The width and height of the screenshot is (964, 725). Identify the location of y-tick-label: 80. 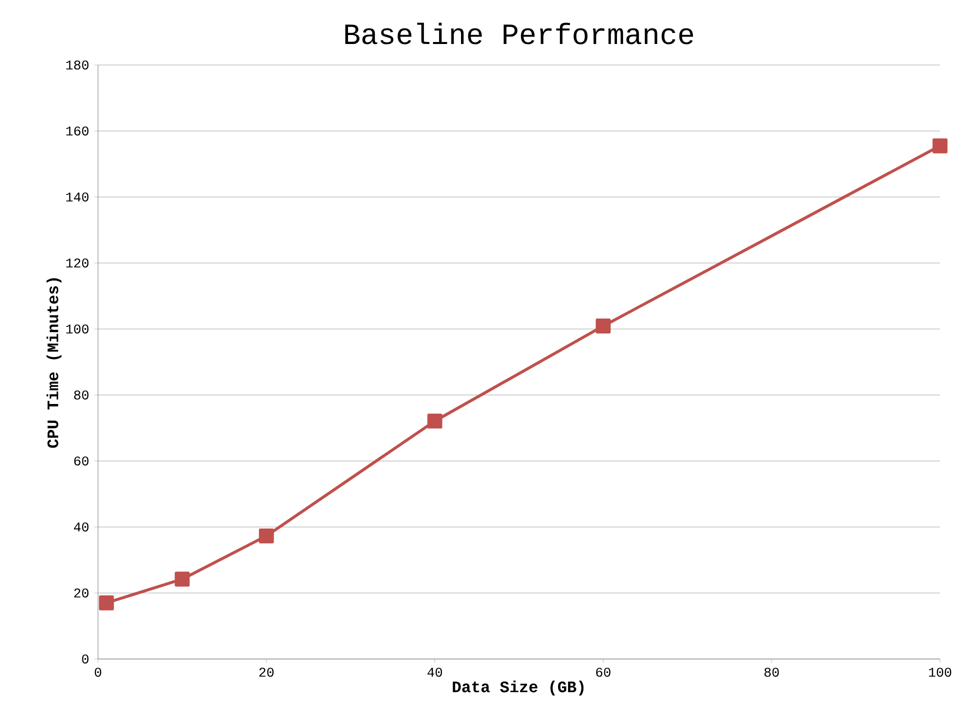
(81, 395).